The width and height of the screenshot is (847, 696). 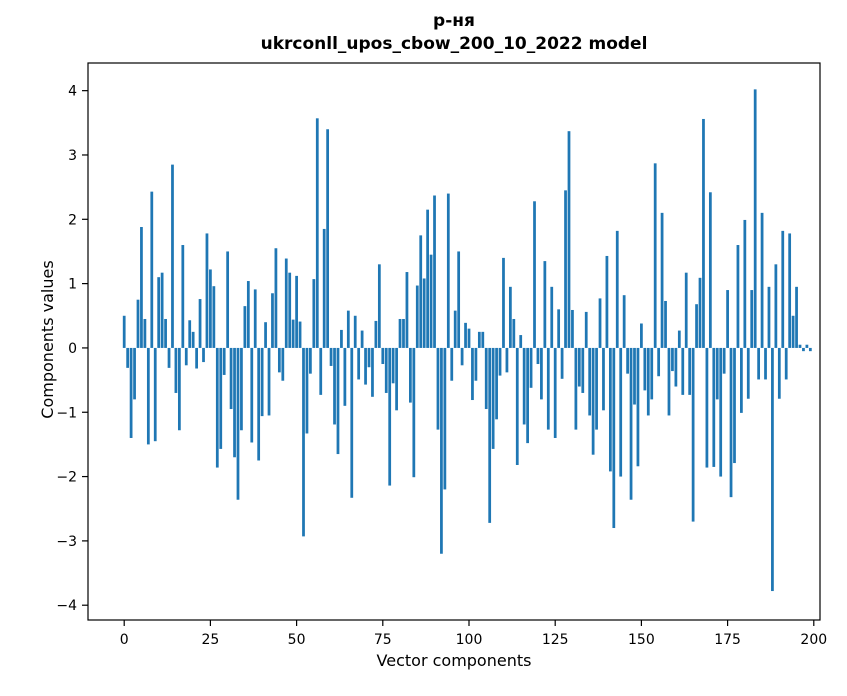 I want to click on x-tick-label: 100, so click(x=469, y=640).